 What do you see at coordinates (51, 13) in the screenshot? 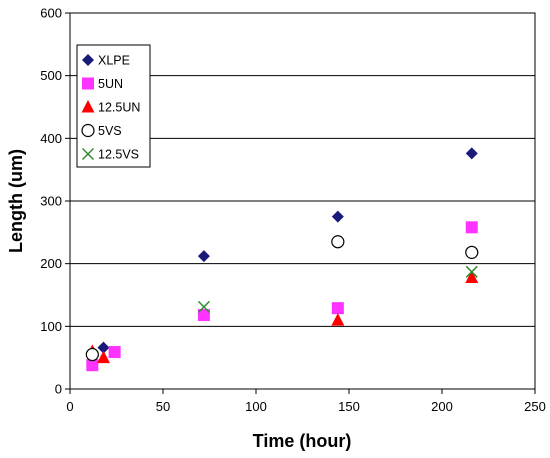
I see `y-tick-label: 600` at bounding box center [51, 13].